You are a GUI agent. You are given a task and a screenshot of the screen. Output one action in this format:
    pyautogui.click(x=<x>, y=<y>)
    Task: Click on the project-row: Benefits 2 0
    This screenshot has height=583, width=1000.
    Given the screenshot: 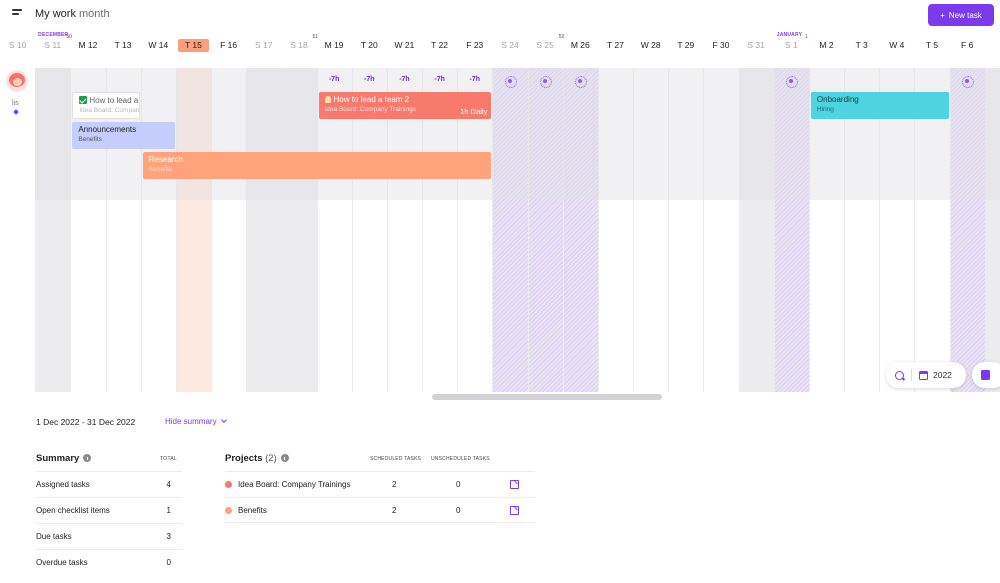 What is the action you would take?
    pyautogui.click(x=380, y=510)
    